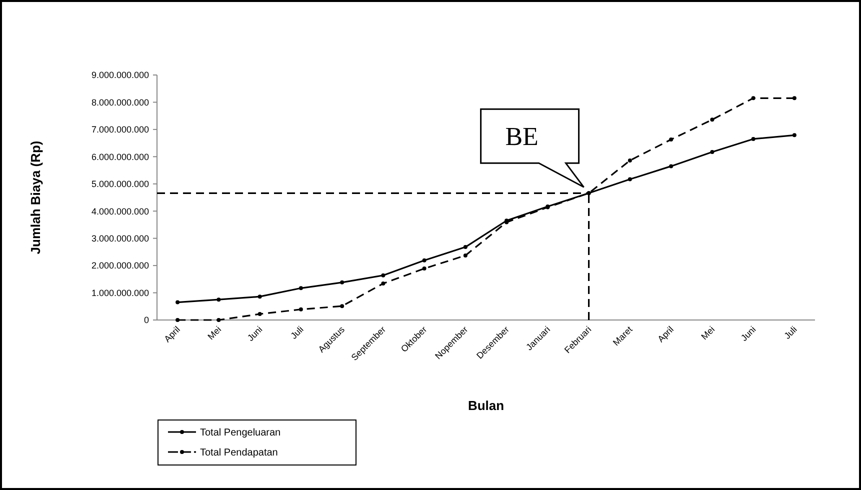 This screenshot has width=861, height=490. What do you see at coordinates (239, 453) in the screenshot?
I see `legend-label: Total Pendapatan` at bounding box center [239, 453].